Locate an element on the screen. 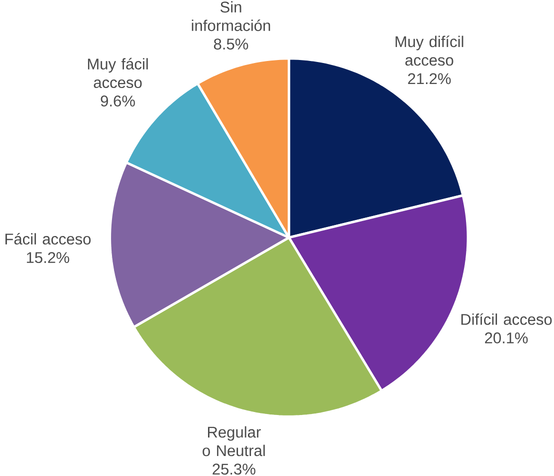 The image size is (554, 476). slice-label: Fácil acceso is located at coordinates (48, 239).